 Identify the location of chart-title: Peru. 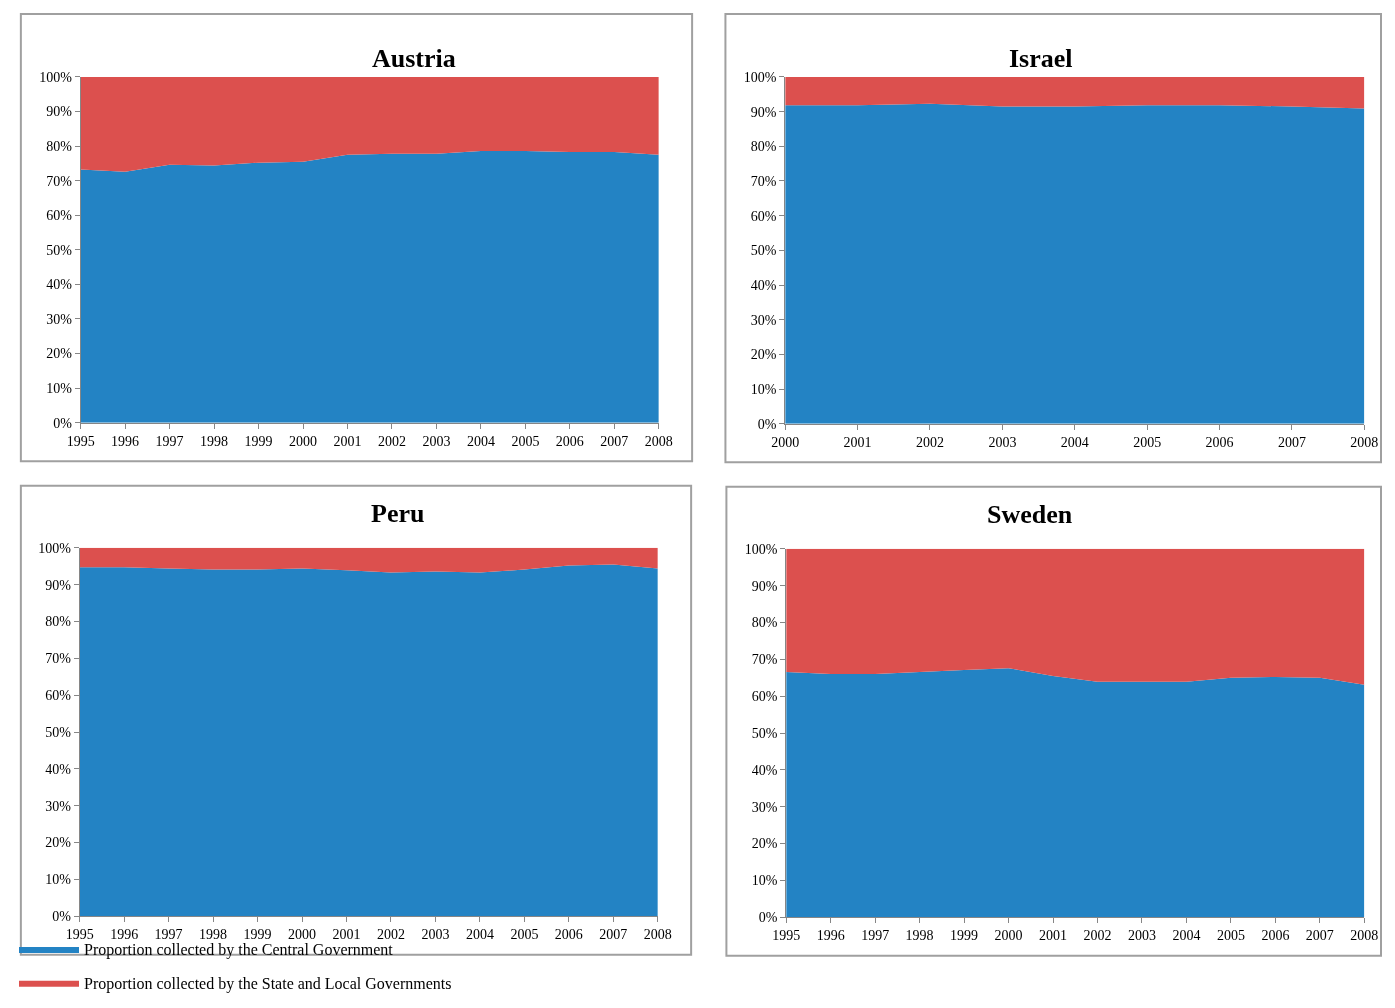
(398, 513).